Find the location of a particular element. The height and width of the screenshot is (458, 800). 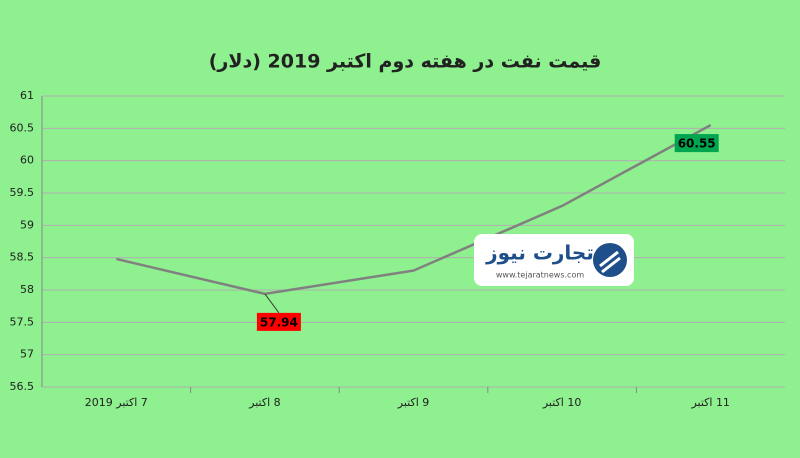

x-tick-label: 10 اکتبر is located at coordinates (562, 402).